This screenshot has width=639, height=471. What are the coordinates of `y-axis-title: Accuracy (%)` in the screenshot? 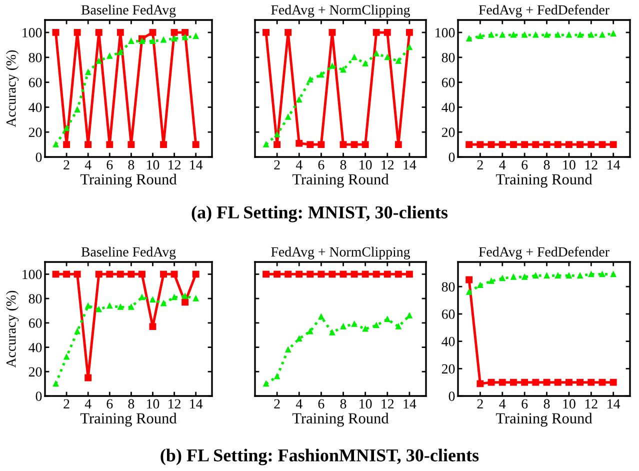 It's located at (12, 329).